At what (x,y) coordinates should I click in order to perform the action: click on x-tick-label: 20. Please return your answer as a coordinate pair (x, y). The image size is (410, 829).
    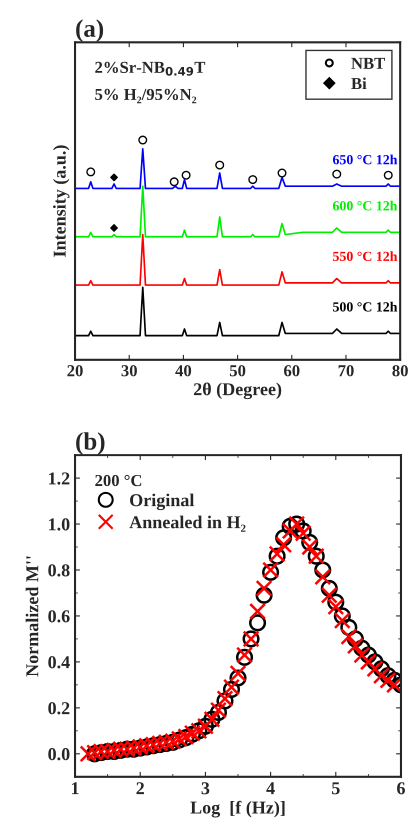
    Looking at the image, I should click on (75, 370).